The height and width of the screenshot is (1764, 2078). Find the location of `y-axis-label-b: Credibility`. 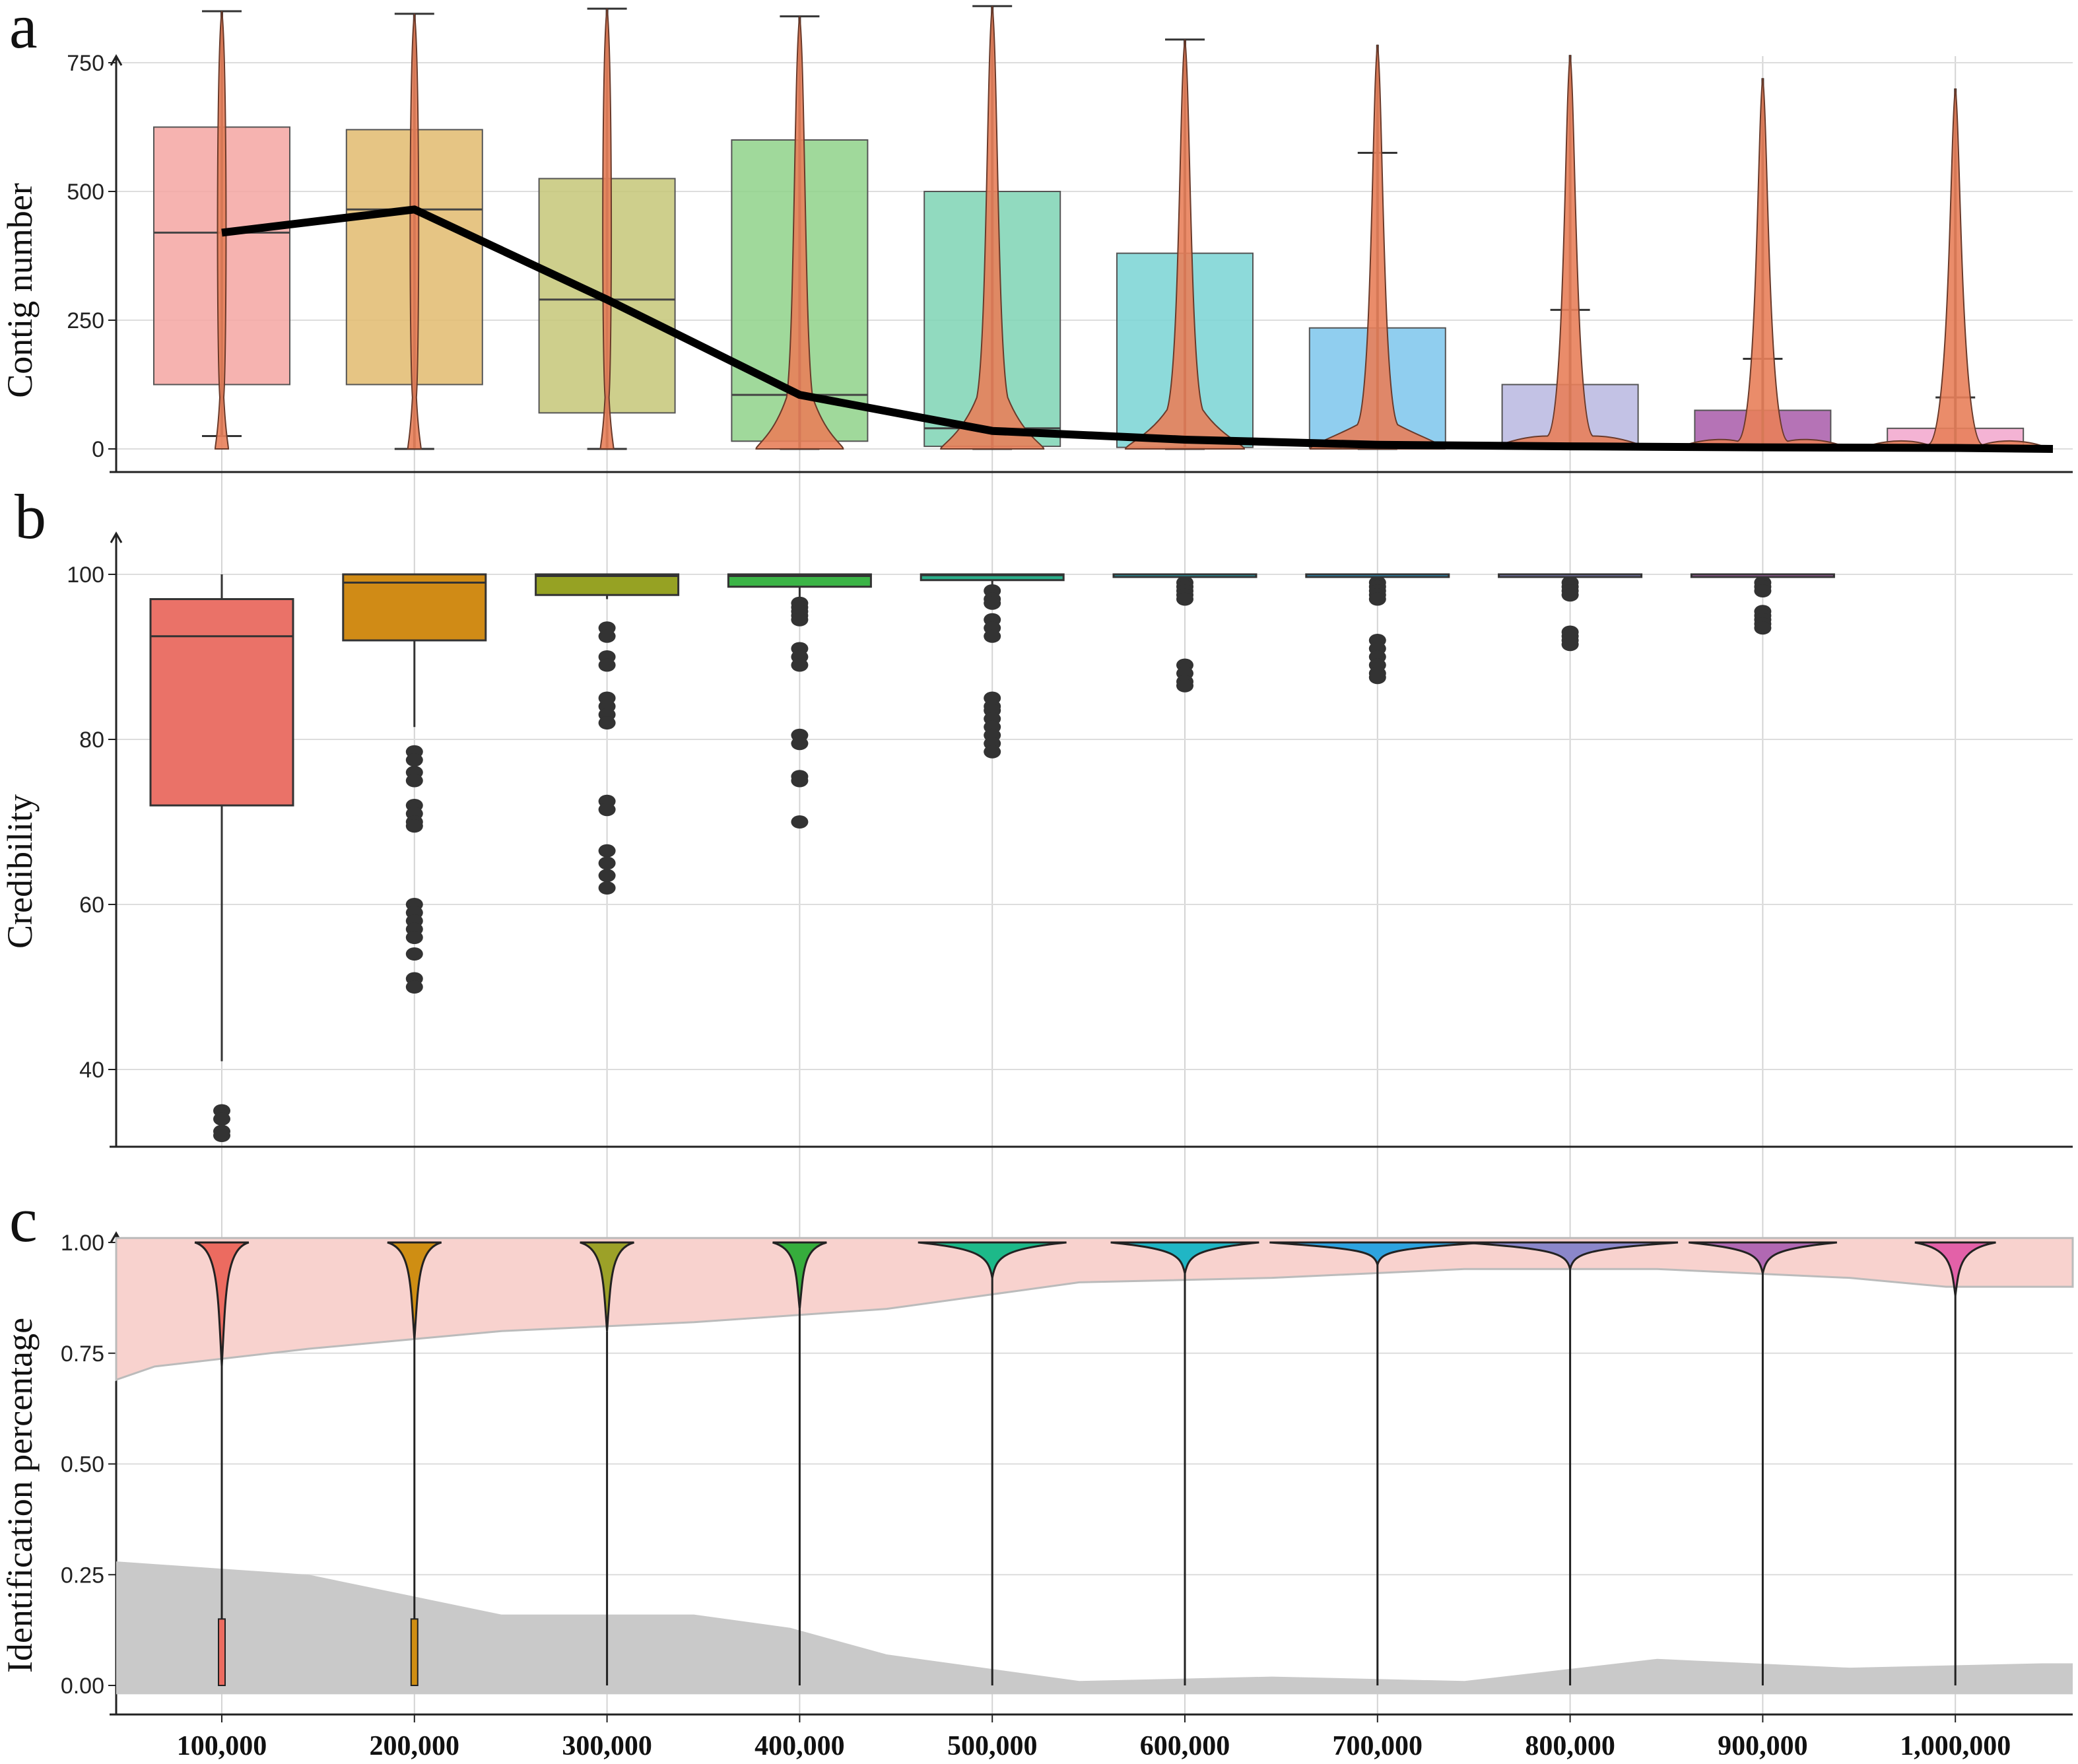

y-axis-label-b: Credibility is located at coordinates (20, 871).